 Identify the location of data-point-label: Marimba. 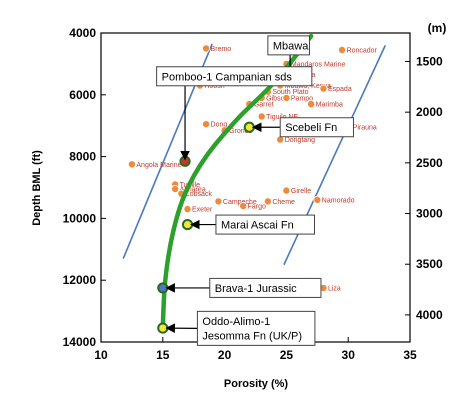
(329, 105).